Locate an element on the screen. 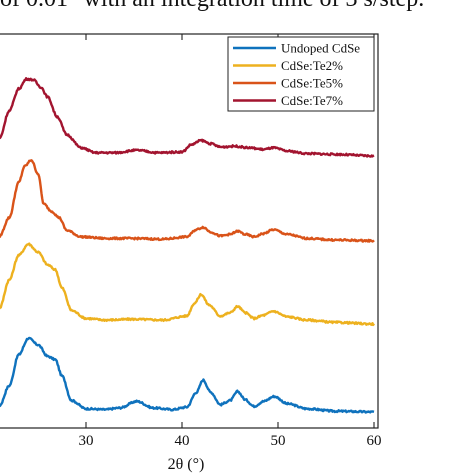 The image size is (474, 474). x-tick-label: 30 is located at coordinates (86, 441).